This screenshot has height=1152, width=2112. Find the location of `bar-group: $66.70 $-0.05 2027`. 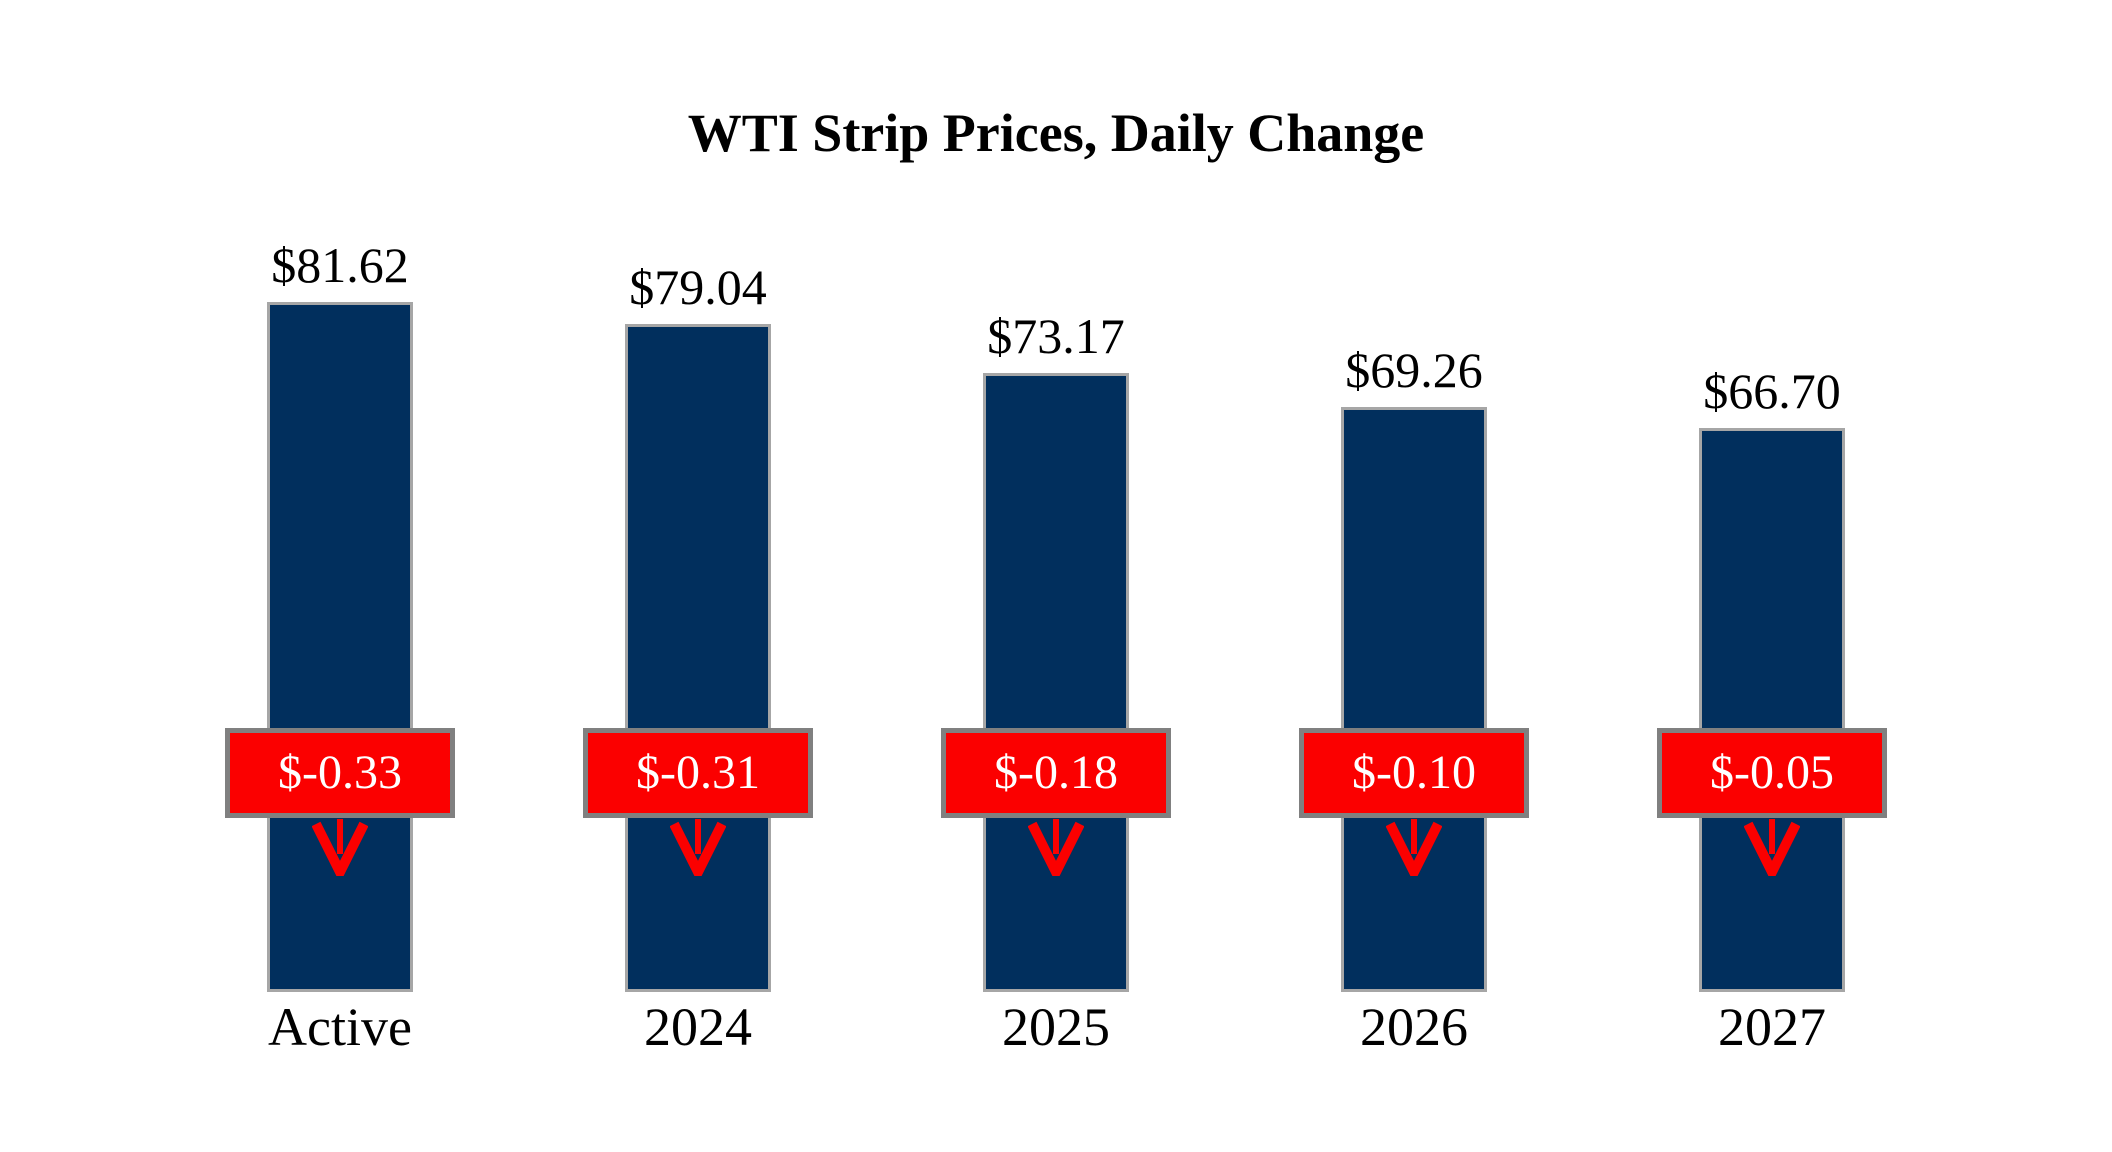

bar-group: $66.70 $-0.05 2027 is located at coordinates (1772, 643).